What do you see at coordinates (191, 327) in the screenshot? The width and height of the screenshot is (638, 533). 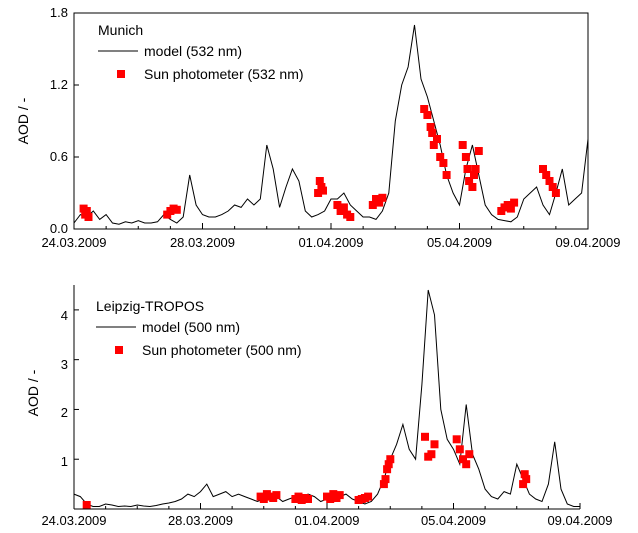 I see `panel-2-legend-model-label: model (500 nm)` at bounding box center [191, 327].